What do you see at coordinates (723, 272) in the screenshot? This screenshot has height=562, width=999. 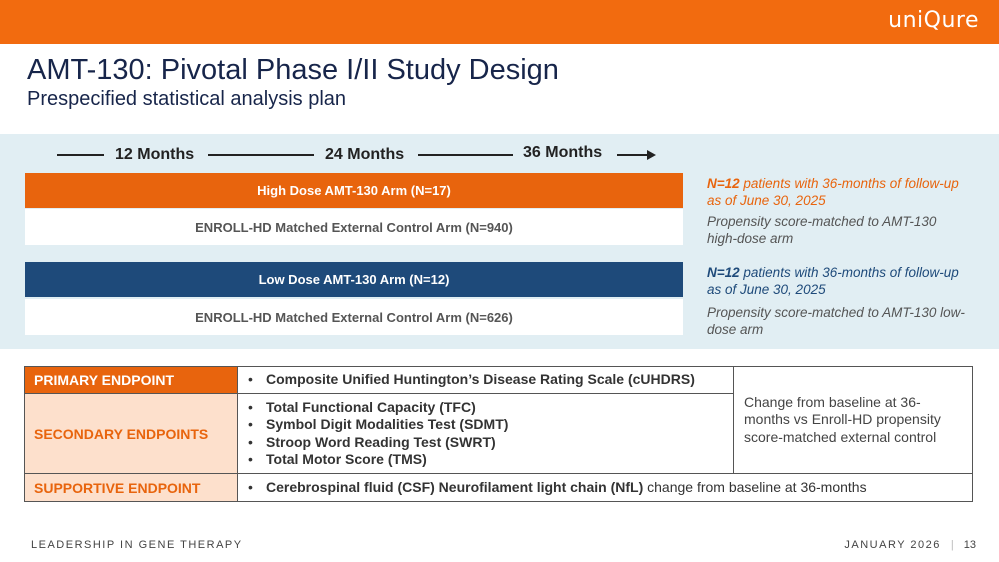 I see `low-dose-n: N=12` at bounding box center [723, 272].